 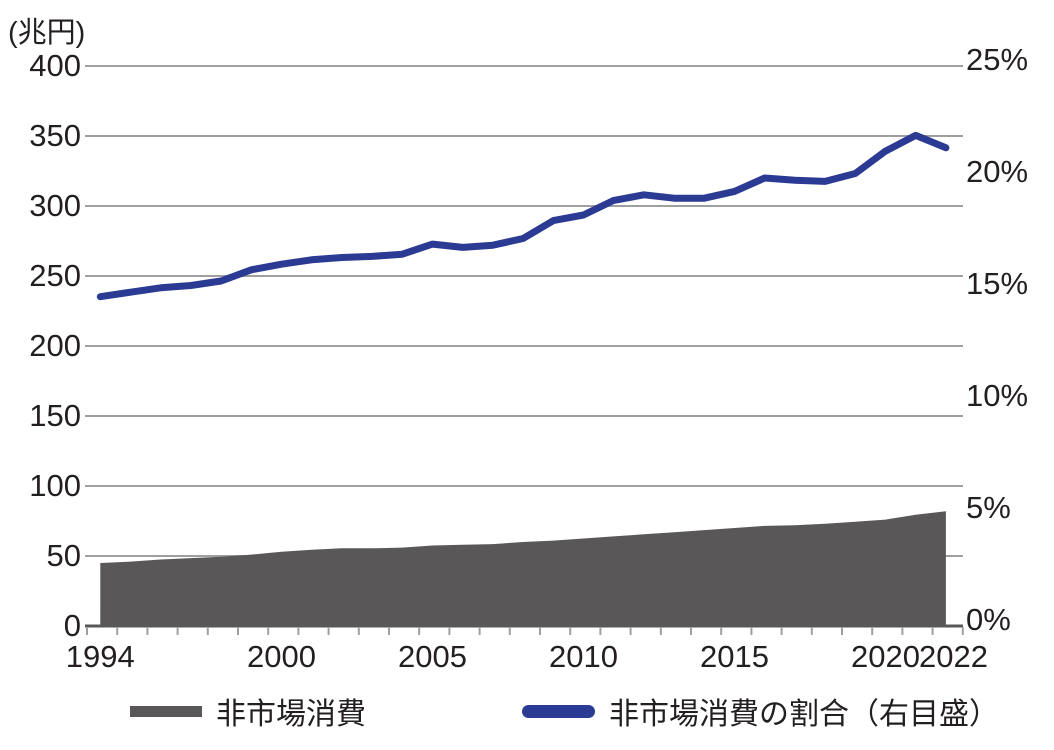 I want to click on y-left-tick-label: 350, so click(x=55, y=135).